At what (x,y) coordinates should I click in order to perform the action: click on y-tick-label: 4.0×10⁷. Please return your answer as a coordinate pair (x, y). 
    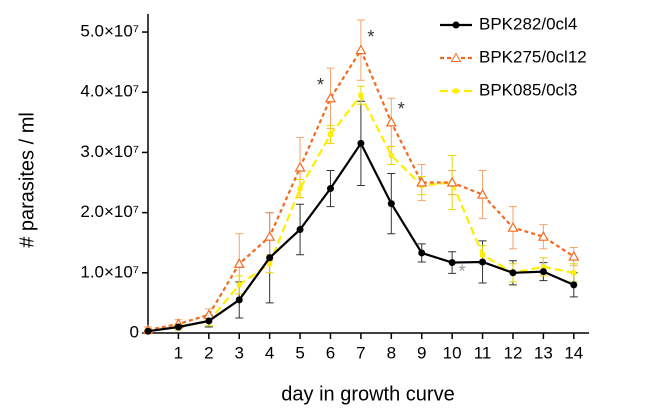
    Looking at the image, I should click on (109, 91).